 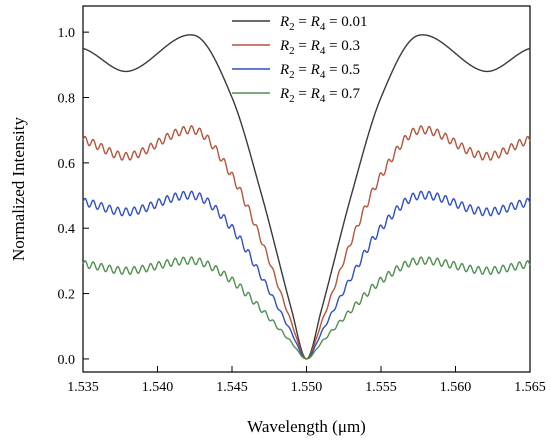 What do you see at coordinates (18, 189) in the screenshot?
I see `y-axis-title: Normalized Intensity` at bounding box center [18, 189].